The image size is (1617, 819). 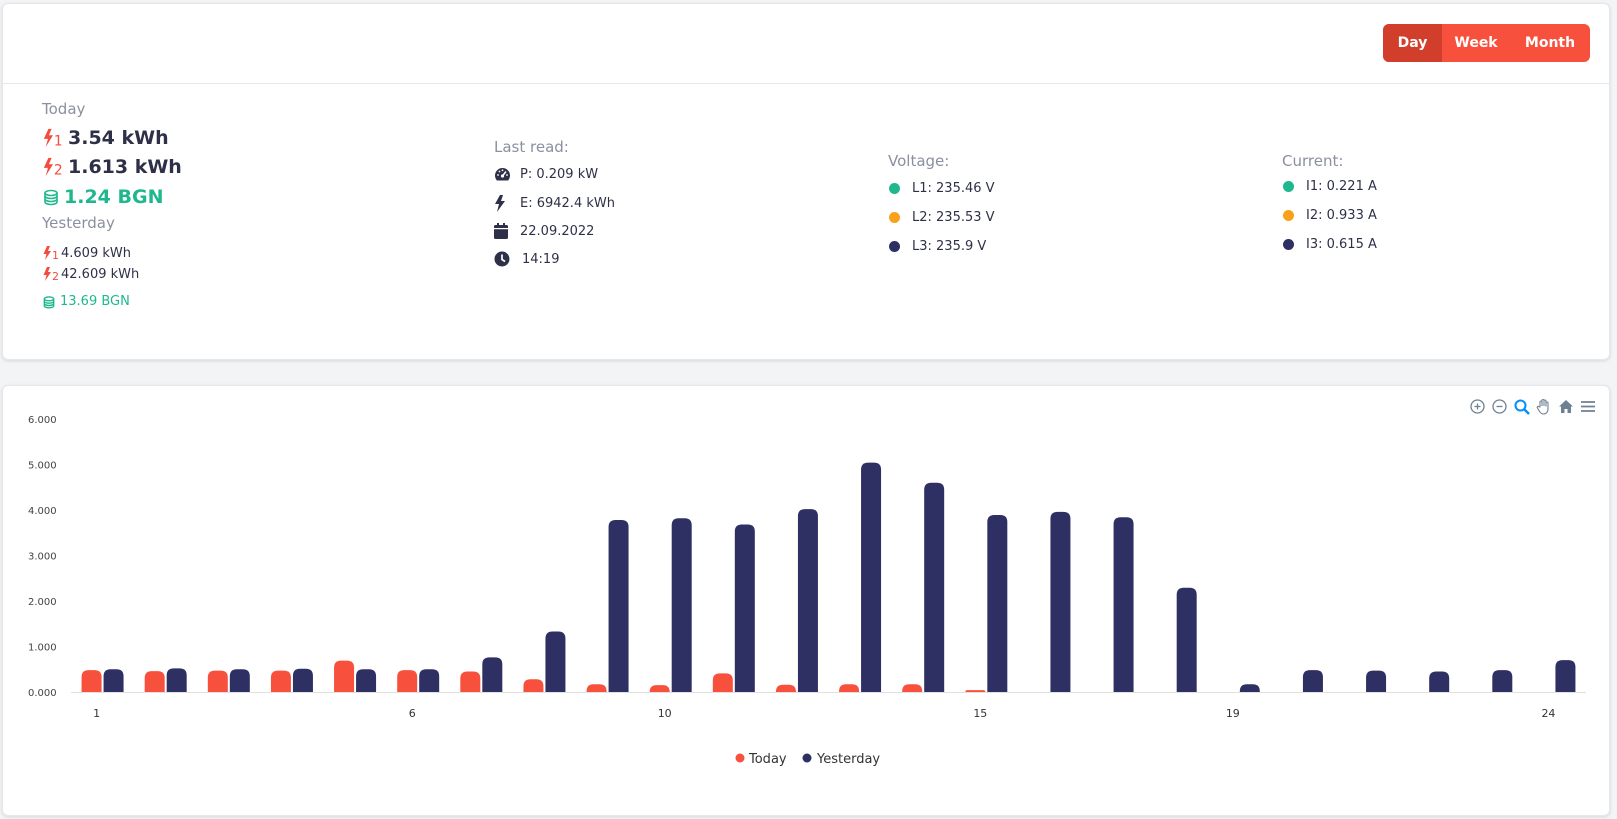 What do you see at coordinates (557, 231) in the screenshot?
I see `date-value: 22.09.2022` at bounding box center [557, 231].